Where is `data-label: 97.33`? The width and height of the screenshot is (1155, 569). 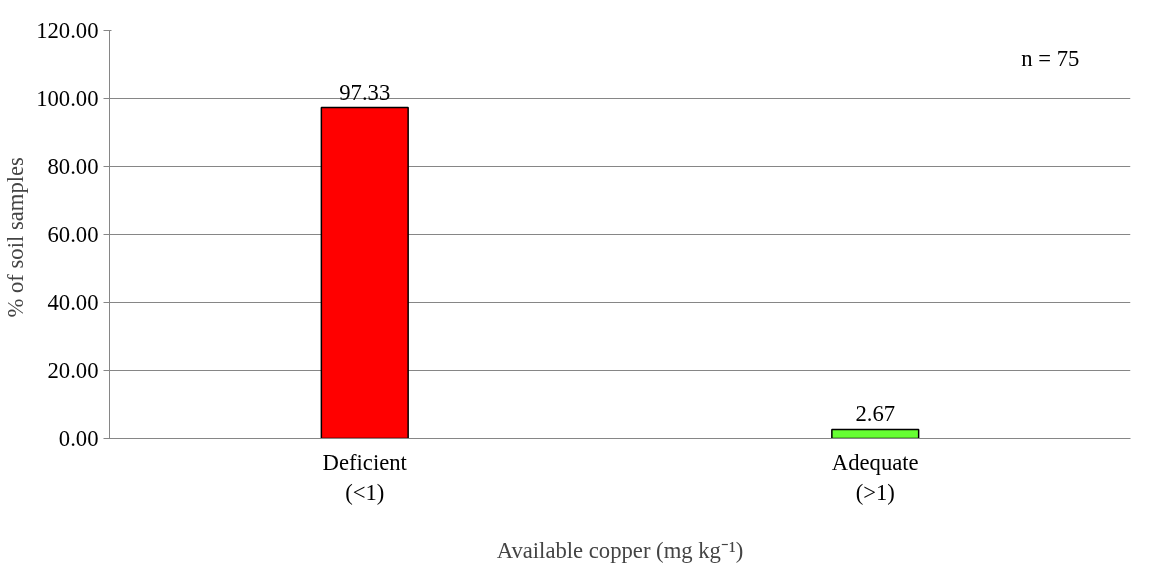 data-label: 97.33 is located at coordinates (365, 92).